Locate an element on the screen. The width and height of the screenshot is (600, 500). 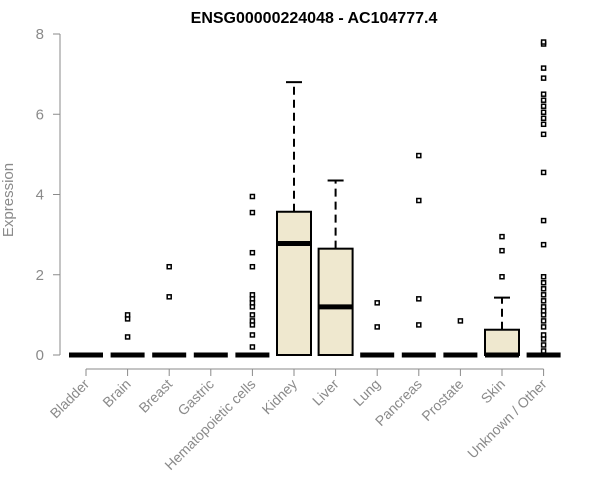
box-breast is located at coordinates (169, 310).